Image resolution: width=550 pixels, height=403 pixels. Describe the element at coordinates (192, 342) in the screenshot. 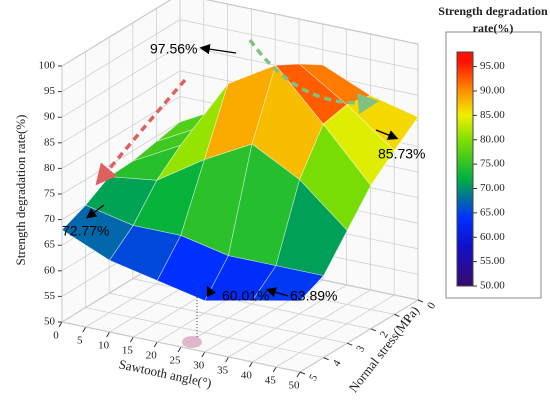

I see `highlight` at that location.